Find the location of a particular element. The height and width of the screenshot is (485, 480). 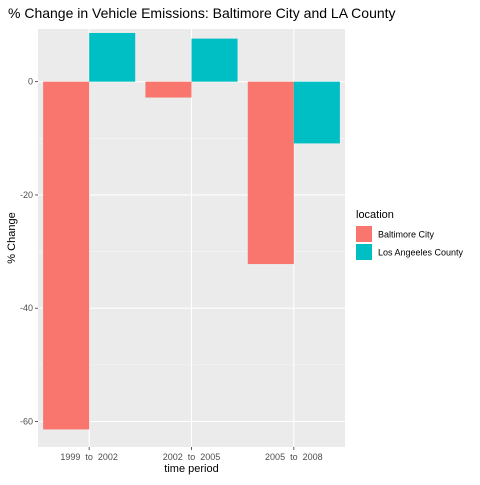

y-axis-title: % Change is located at coordinates (12, 237).